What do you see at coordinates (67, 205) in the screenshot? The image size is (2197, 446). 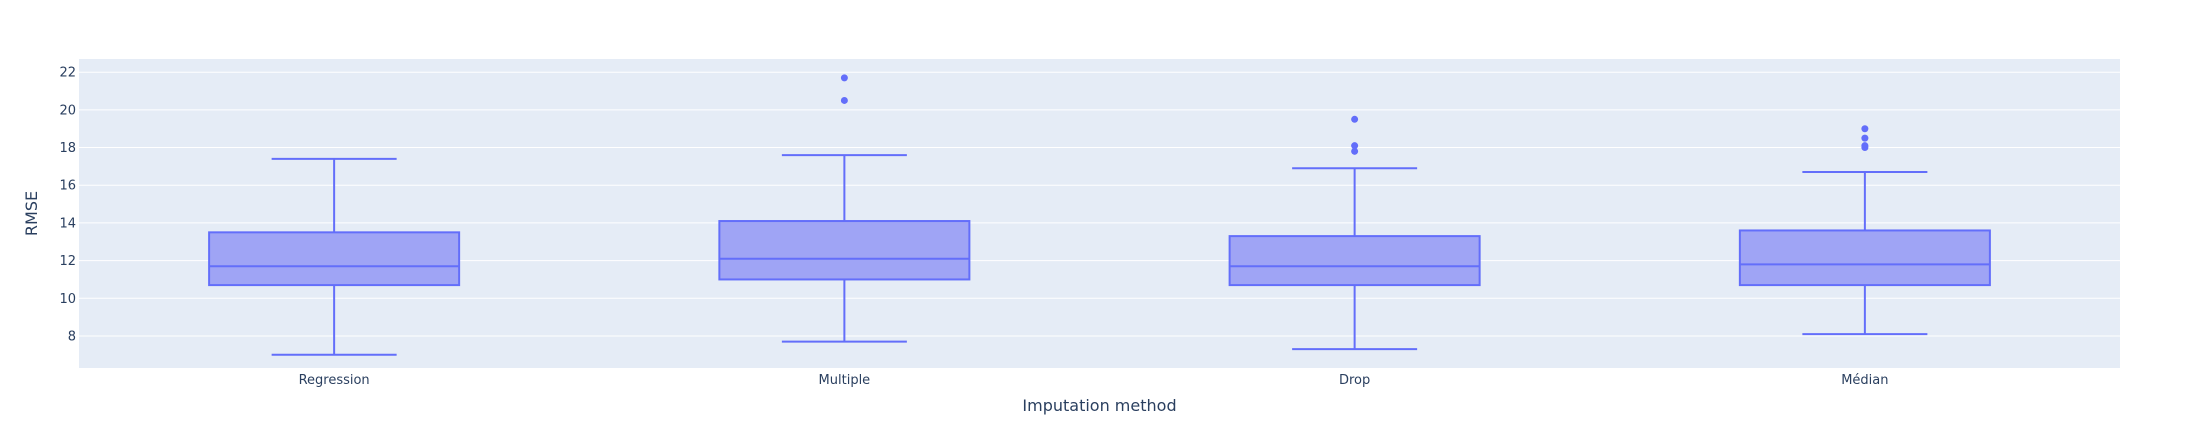 I see `y-axis-ticks: 8 10 12 14 16 18 20 22` at bounding box center [67, 205].